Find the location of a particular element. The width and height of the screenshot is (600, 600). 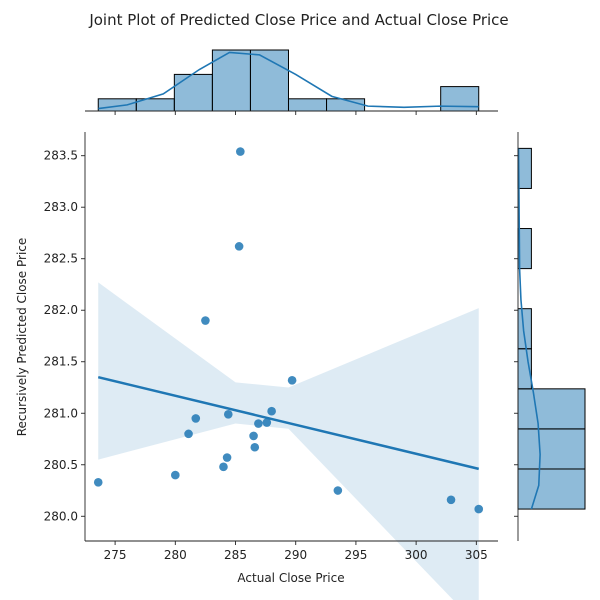

y-tick-label: 280.5 is located at coordinates (61, 465).